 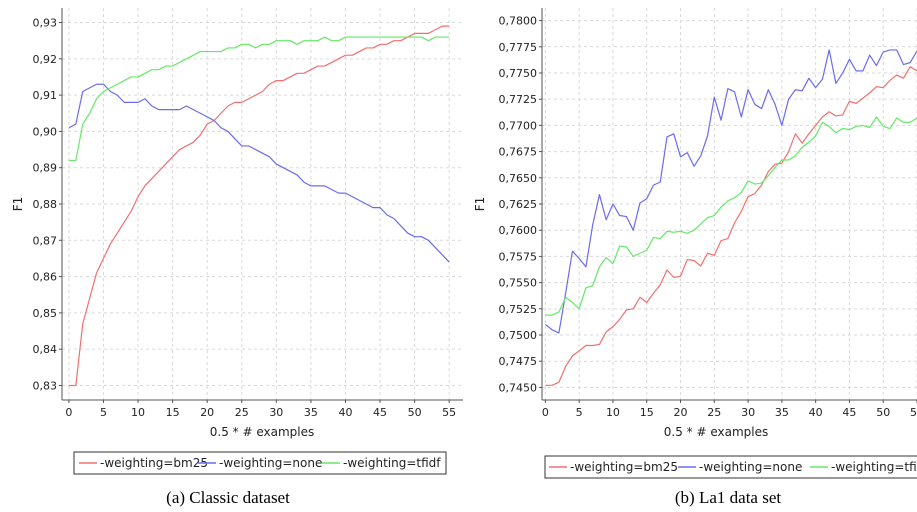 What do you see at coordinates (518, 99) in the screenshot?
I see `y-tick-label: 0,7725` at bounding box center [518, 99].